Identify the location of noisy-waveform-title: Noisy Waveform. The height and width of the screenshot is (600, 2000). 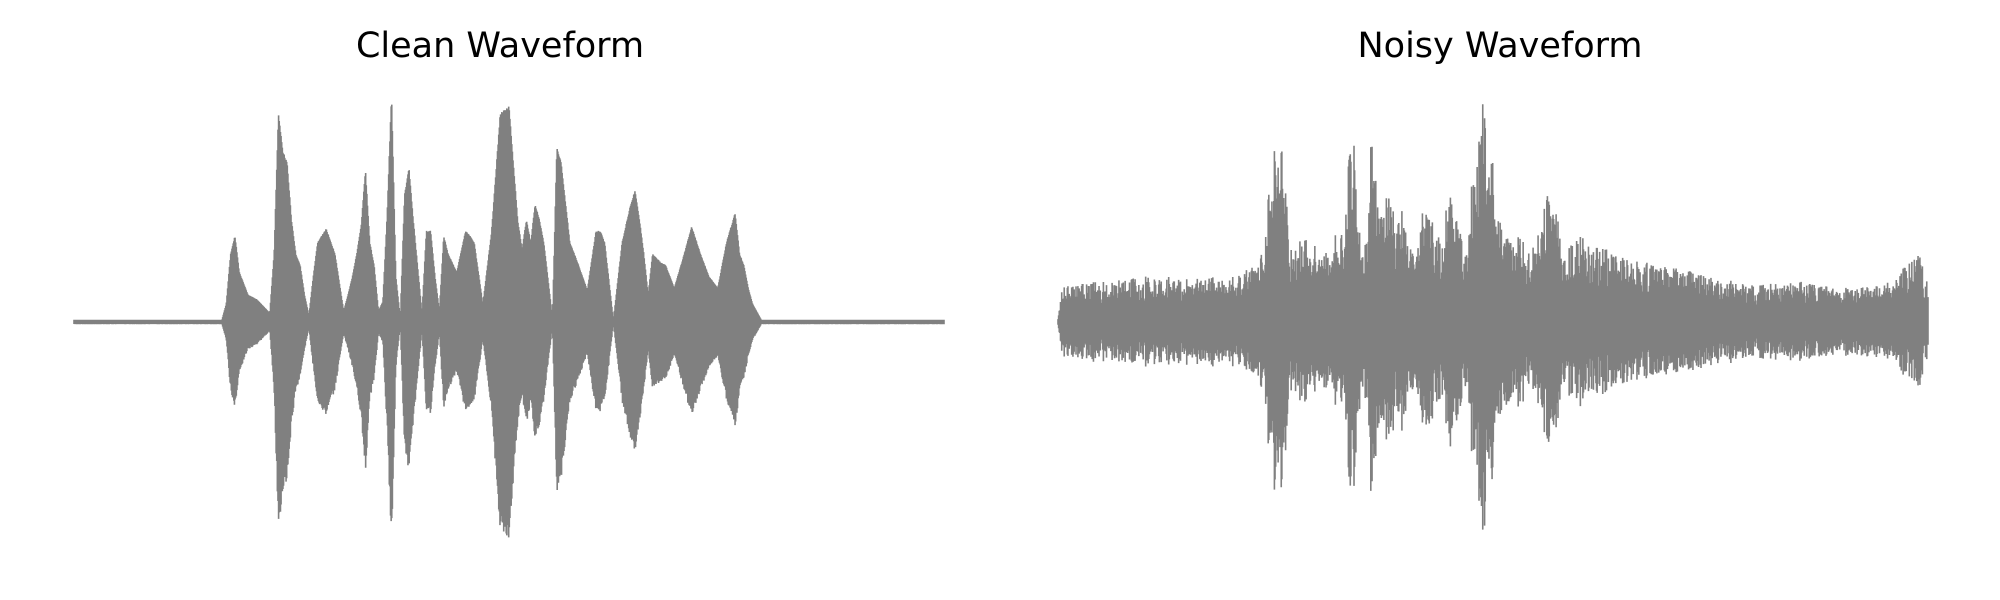
(1500, 46).